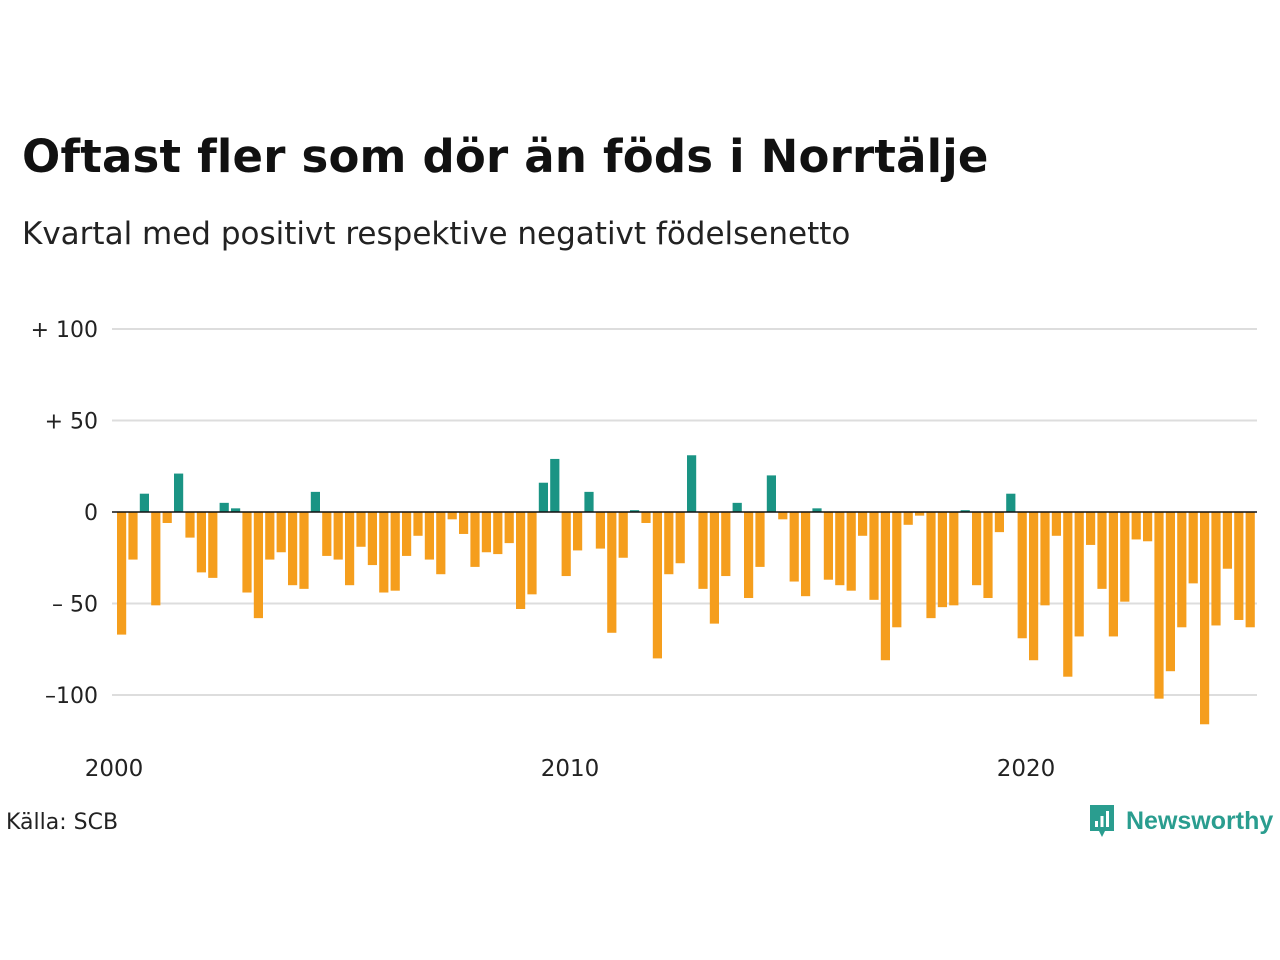  I want to click on x-tick-label: 2000, so click(114, 769).